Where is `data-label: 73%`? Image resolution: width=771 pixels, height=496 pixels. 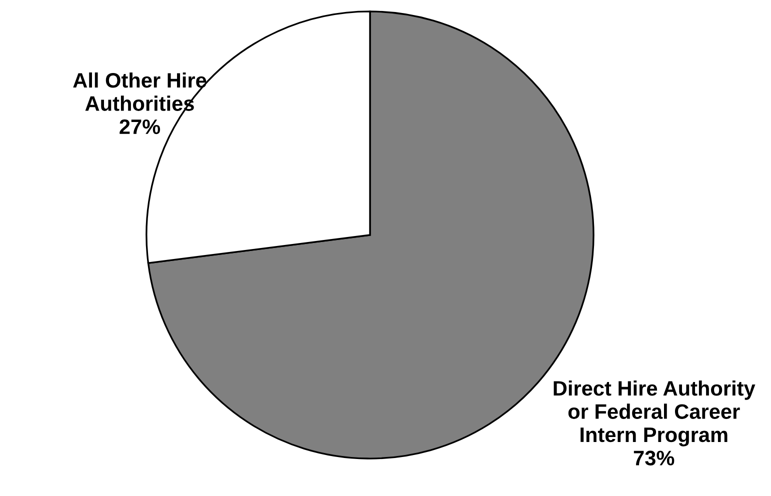
data-label: 73% is located at coordinates (654, 458).